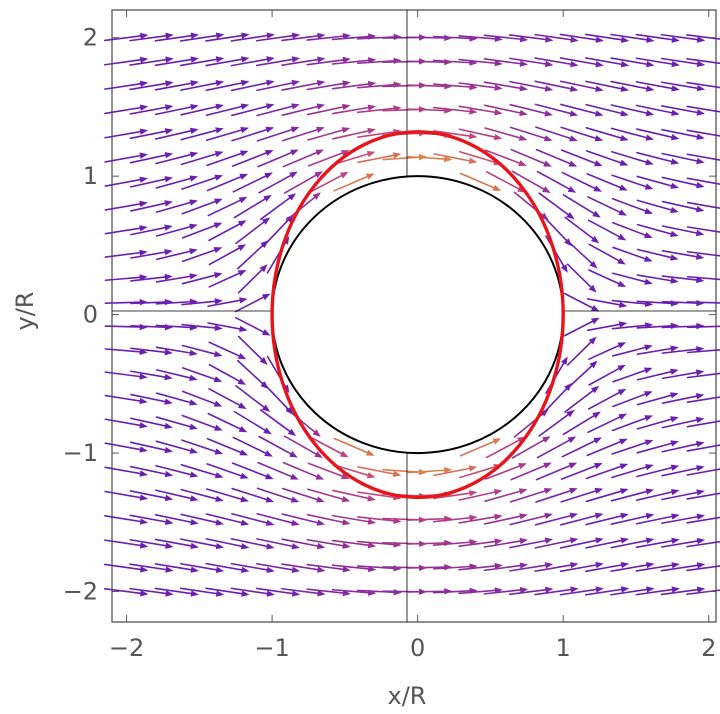  Describe the element at coordinates (126, 648) in the screenshot. I see `x-tick-label: −2` at that location.